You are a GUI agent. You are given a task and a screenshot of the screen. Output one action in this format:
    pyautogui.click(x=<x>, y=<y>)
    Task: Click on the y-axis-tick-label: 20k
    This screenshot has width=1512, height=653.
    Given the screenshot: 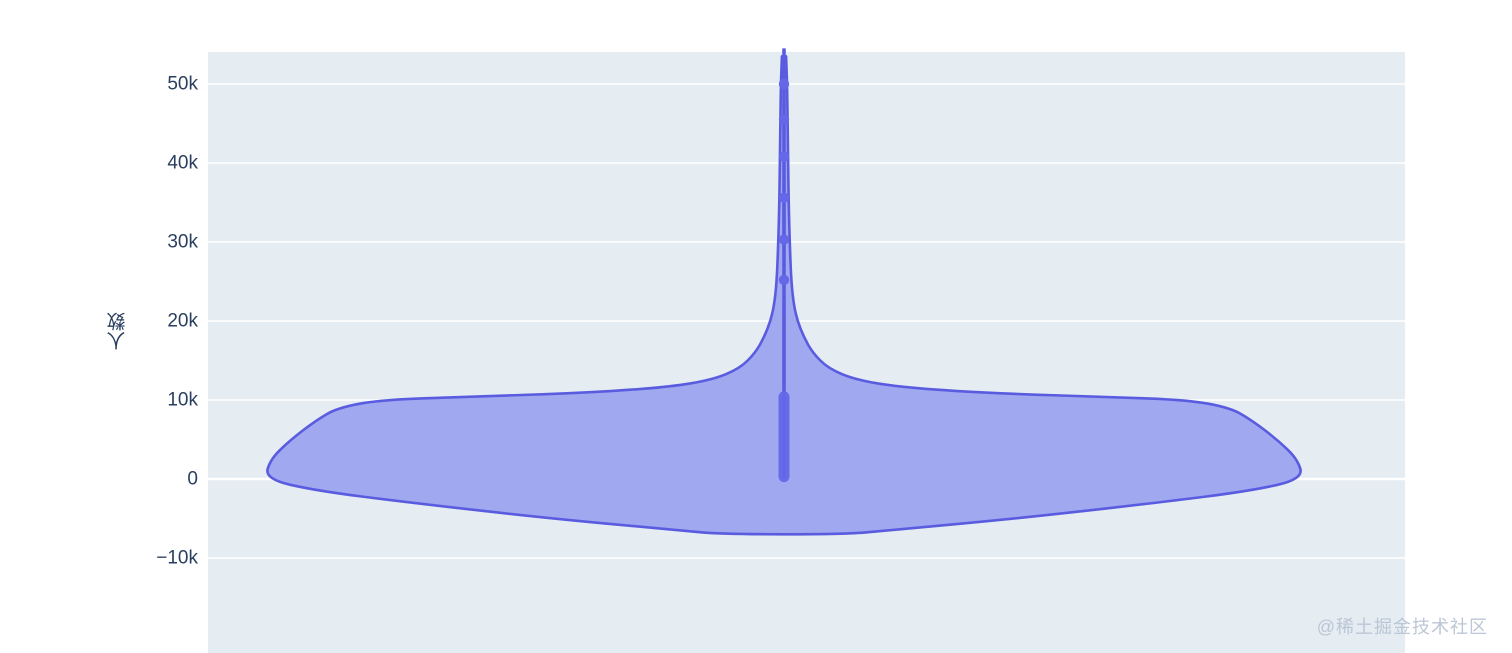 What is the action you would take?
    pyautogui.click(x=182, y=321)
    